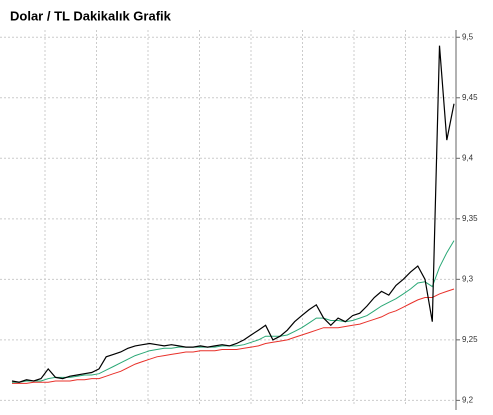 The height and width of the screenshot is (415, 493). I want to click on y-tick-label: 9,45, so click(470, 97).